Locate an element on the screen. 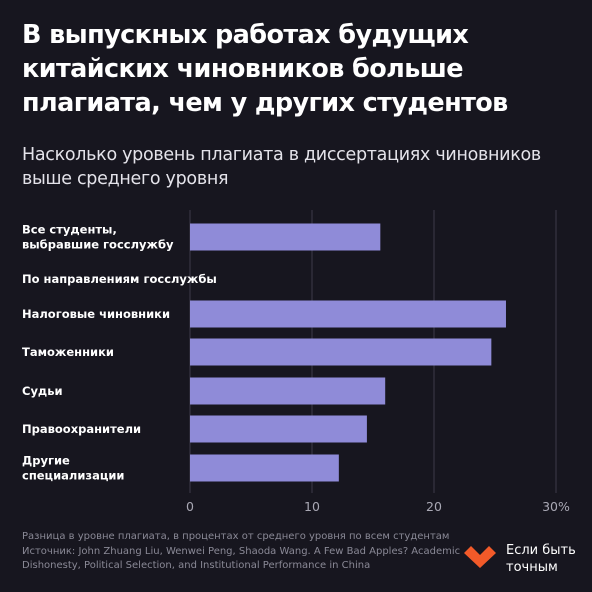 The height and width of the screenshot is (592, 592). x-tick-label: 0 is located at coordinates (190, 506).